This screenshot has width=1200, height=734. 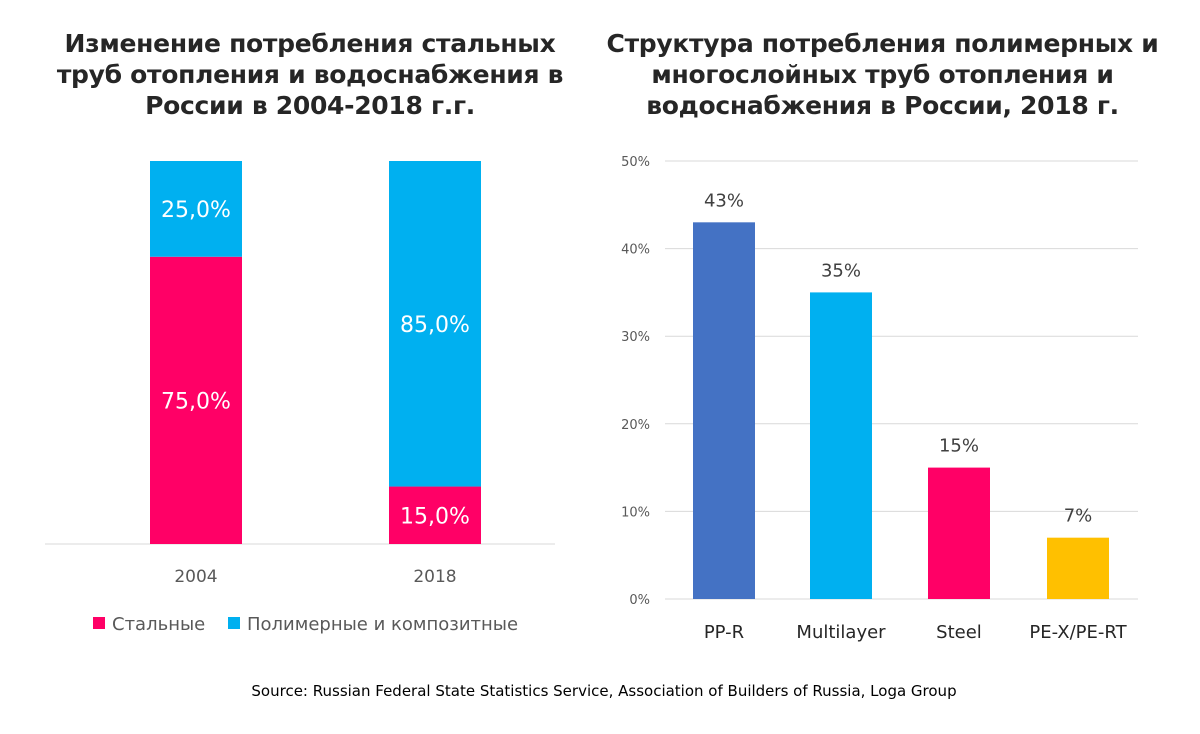 What do you see at coordinates (959, 632) in the screenshot?
I see `x-tick-label: Steel` at bounding box center [959, 632].